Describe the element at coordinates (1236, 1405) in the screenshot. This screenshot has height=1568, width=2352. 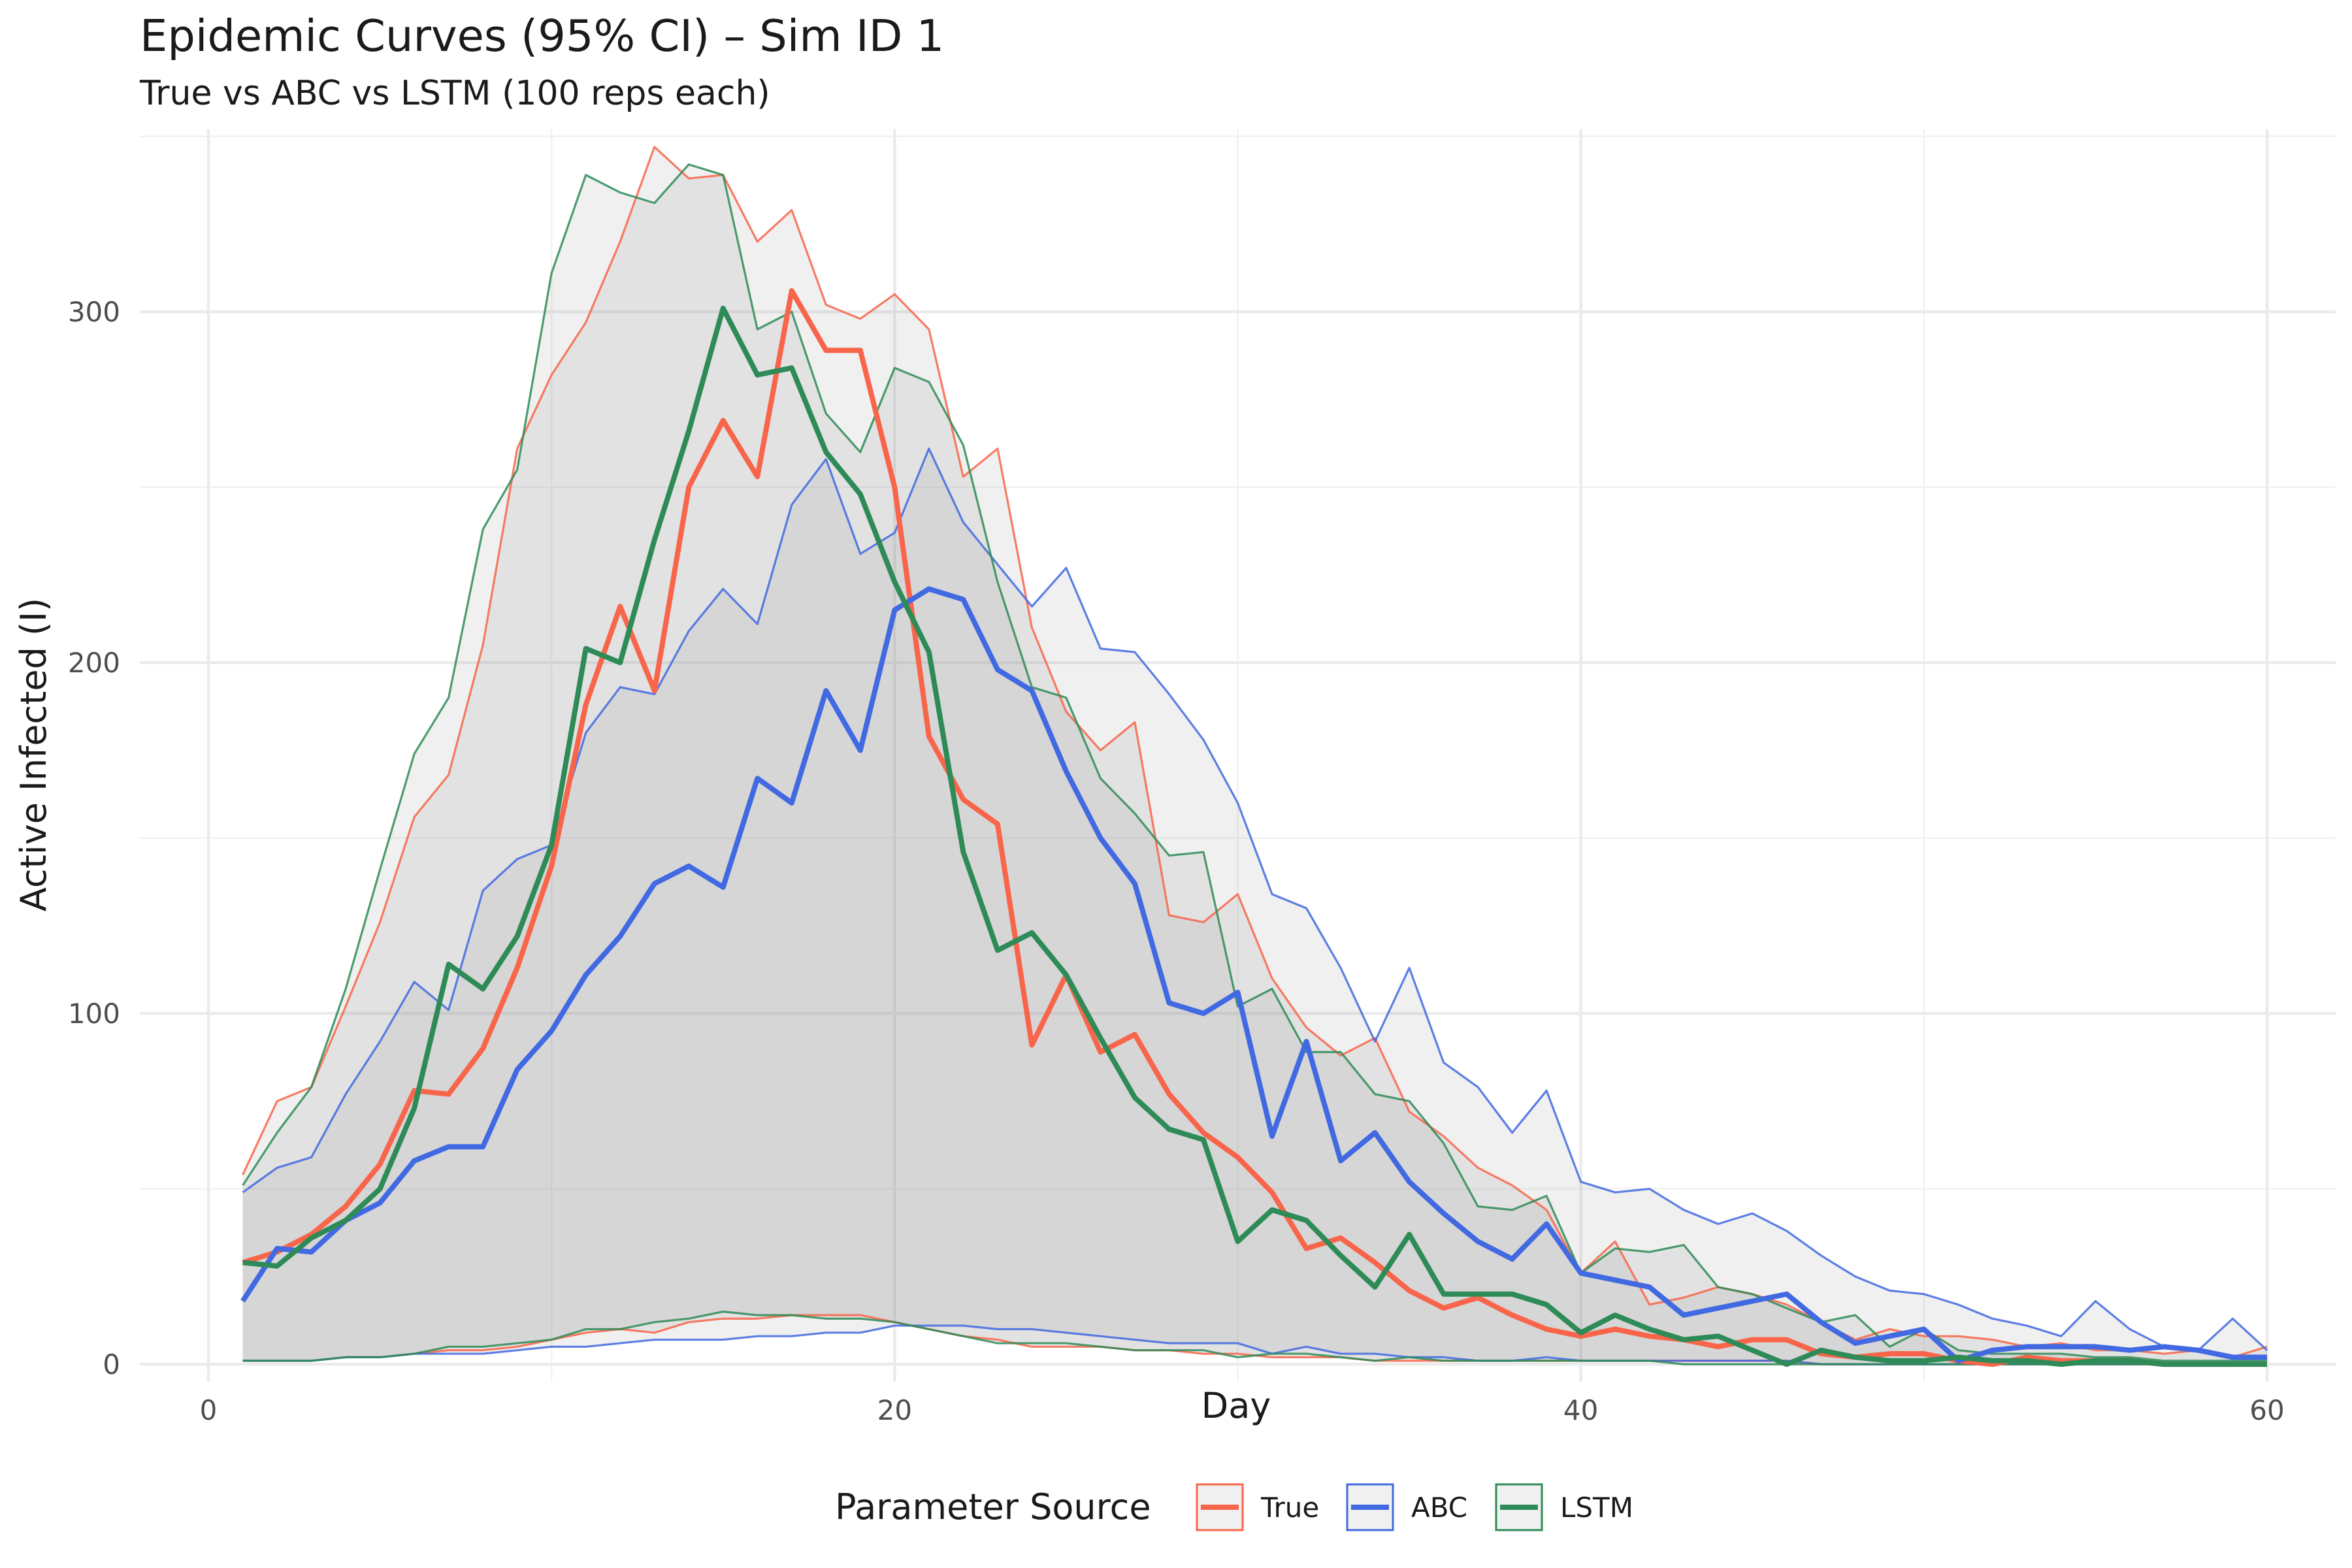
I see `x-axis-title: Day` at that location.